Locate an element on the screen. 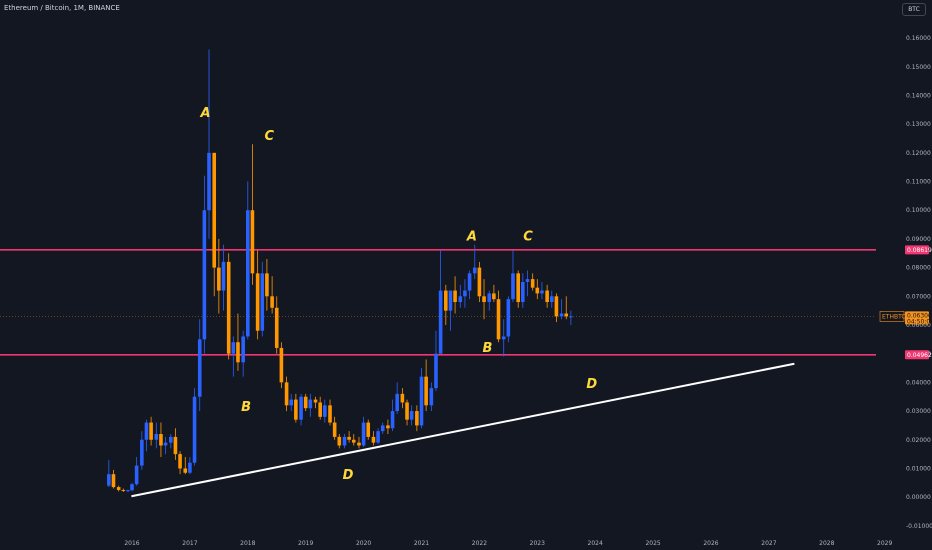 The width and height of the screenshot is (932, 550). x-tick-label: 2016 is located at coordinates (131, 543).